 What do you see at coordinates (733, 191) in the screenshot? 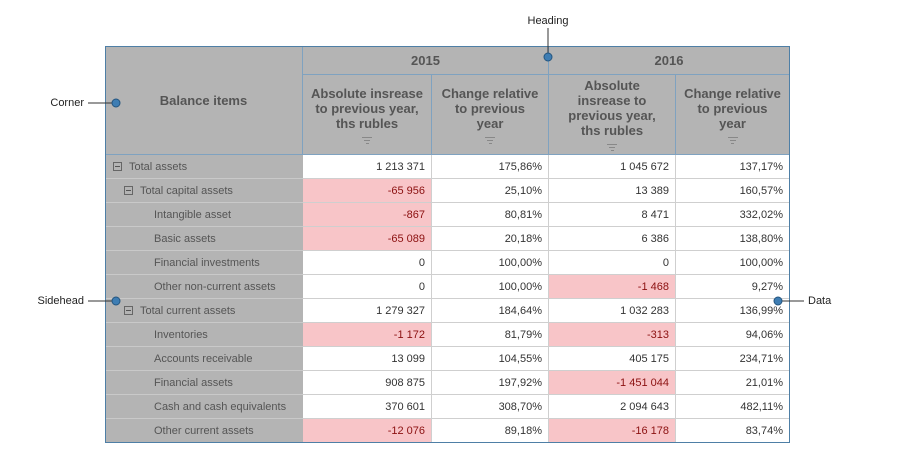
I see `data-cell: 160,57%` at bounding box center [733, 191].